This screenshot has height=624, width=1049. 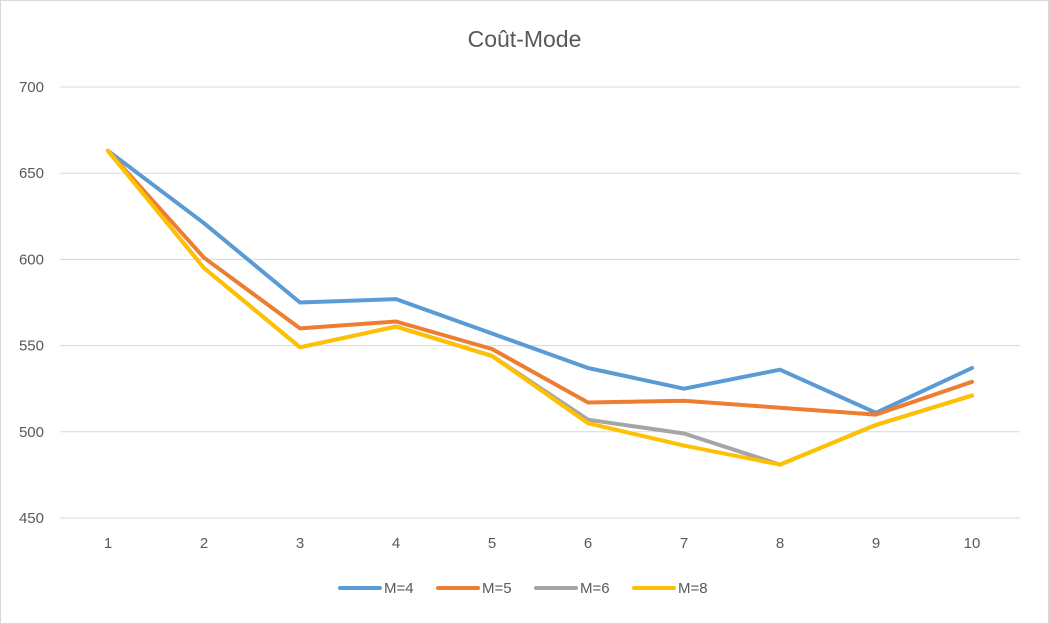 I want to click on x-tick-label: 3, so click(x=300, y=543).